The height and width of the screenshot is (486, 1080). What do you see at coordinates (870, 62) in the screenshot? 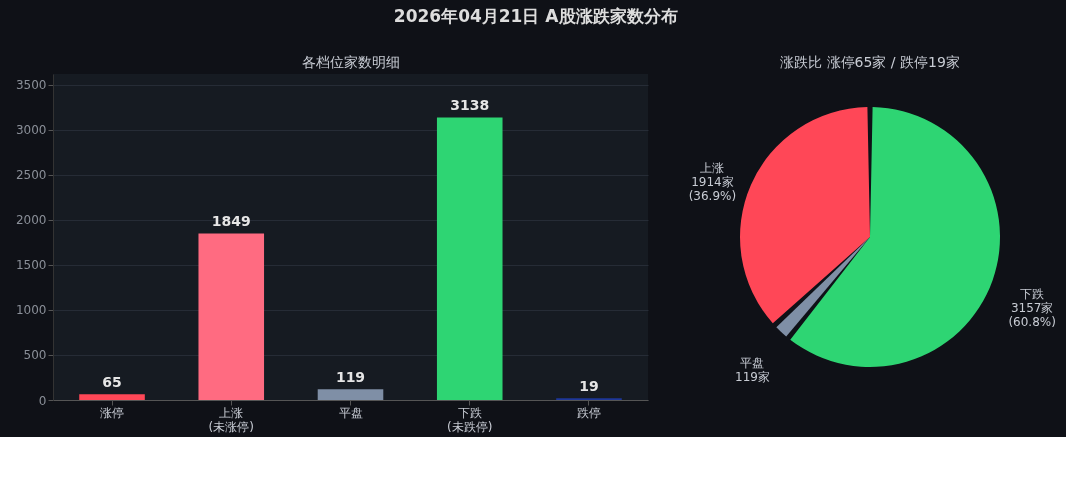
I see `chart-subtitle: 涨跌比 涨停65家 / 跌停19家` at bounding box center [870, 62].